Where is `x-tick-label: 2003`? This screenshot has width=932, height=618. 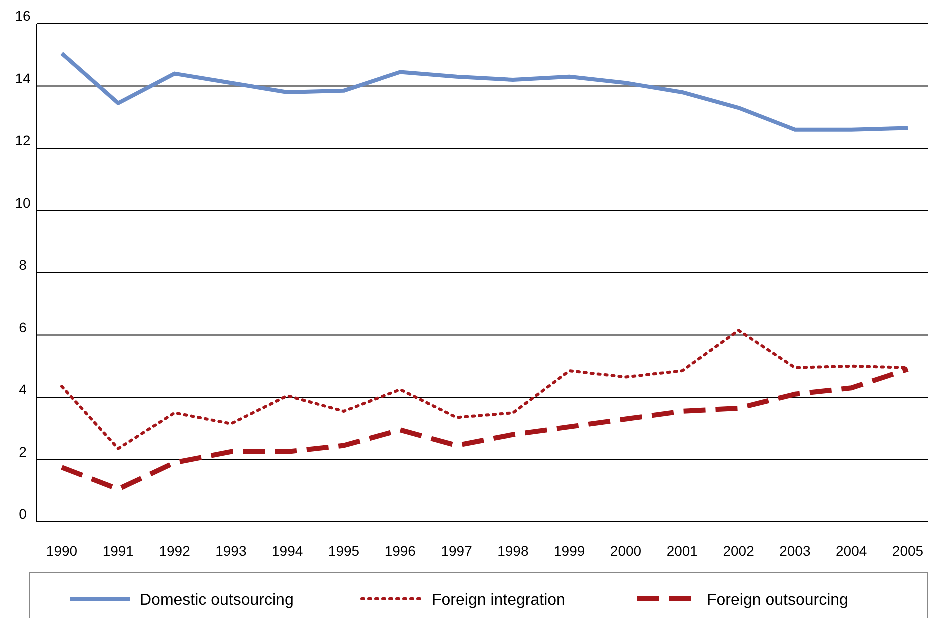 x-tick-label: 2003 is located at coordinates (795, 551).